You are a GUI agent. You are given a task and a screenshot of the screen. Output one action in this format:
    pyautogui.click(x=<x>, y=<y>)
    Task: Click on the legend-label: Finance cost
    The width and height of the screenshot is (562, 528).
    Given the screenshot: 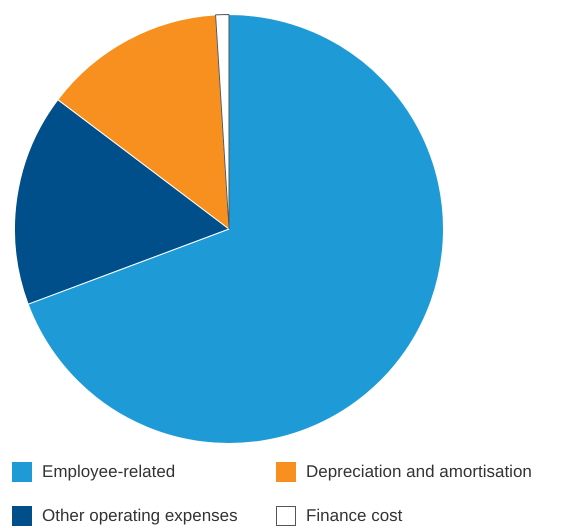 What is the action you would take?
    pyautogui.click(x=354, y=516)
    